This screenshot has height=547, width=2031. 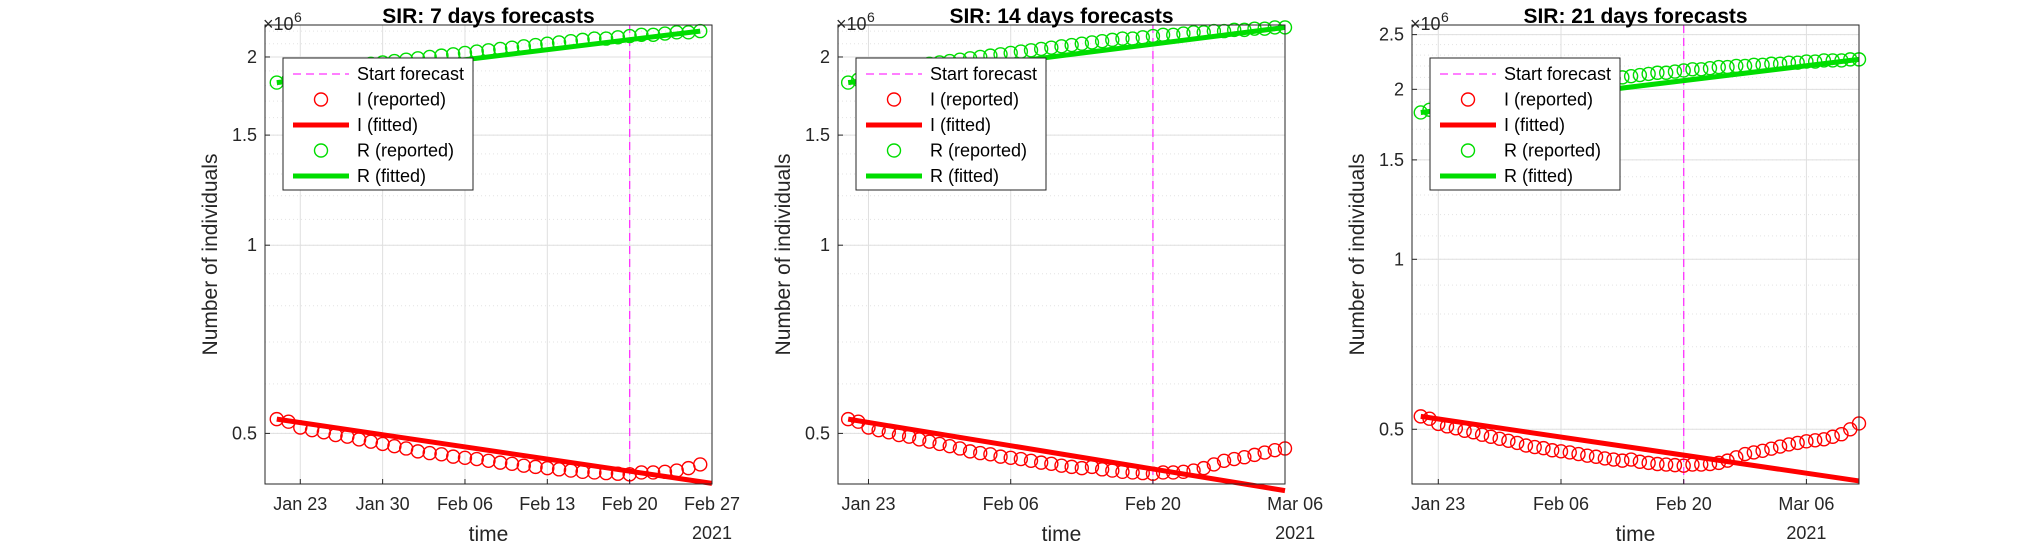 What do you see at coordinates (1635, 16) in the screenshot?
I see `chart-title: SIR: 21 days forecasts` at bounding box center [1635, 16].